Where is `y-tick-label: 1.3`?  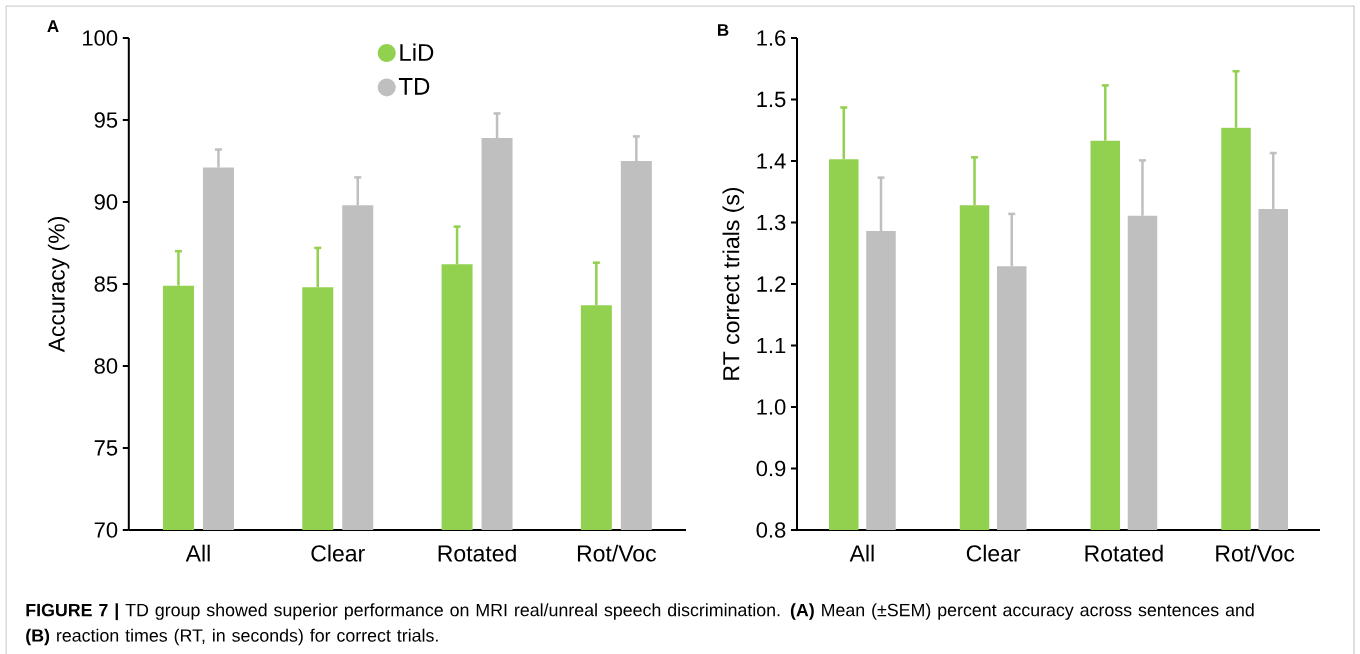
y-tick-label: 1.3 is located at coordinates (771, 222).